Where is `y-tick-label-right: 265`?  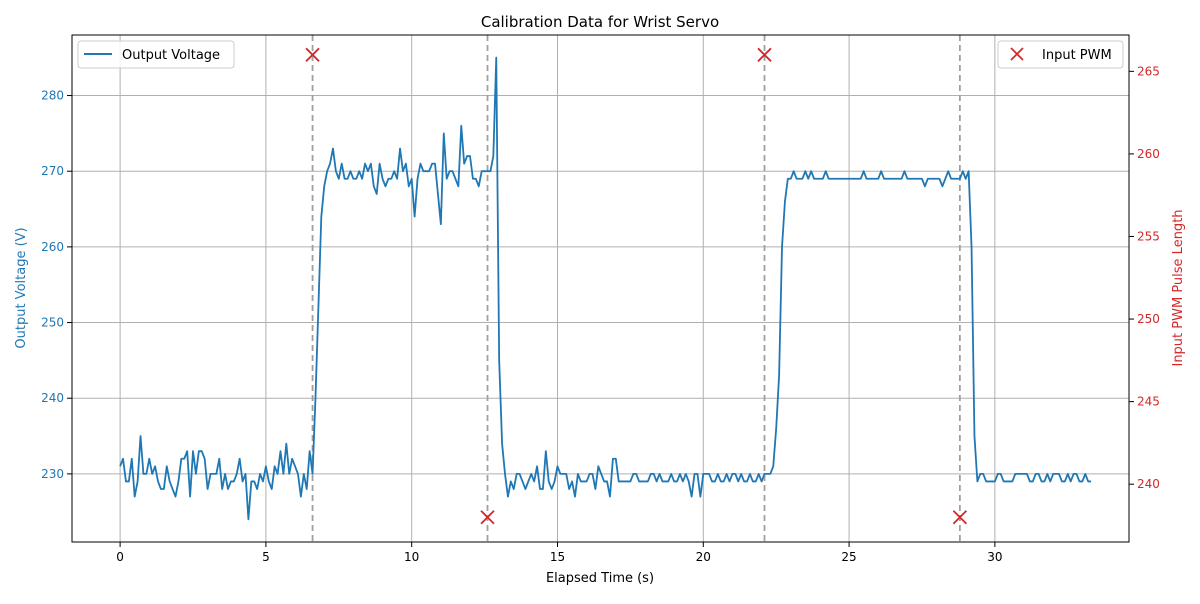
y-tick-label-right: 265 is located at coordinates (1148, 71).